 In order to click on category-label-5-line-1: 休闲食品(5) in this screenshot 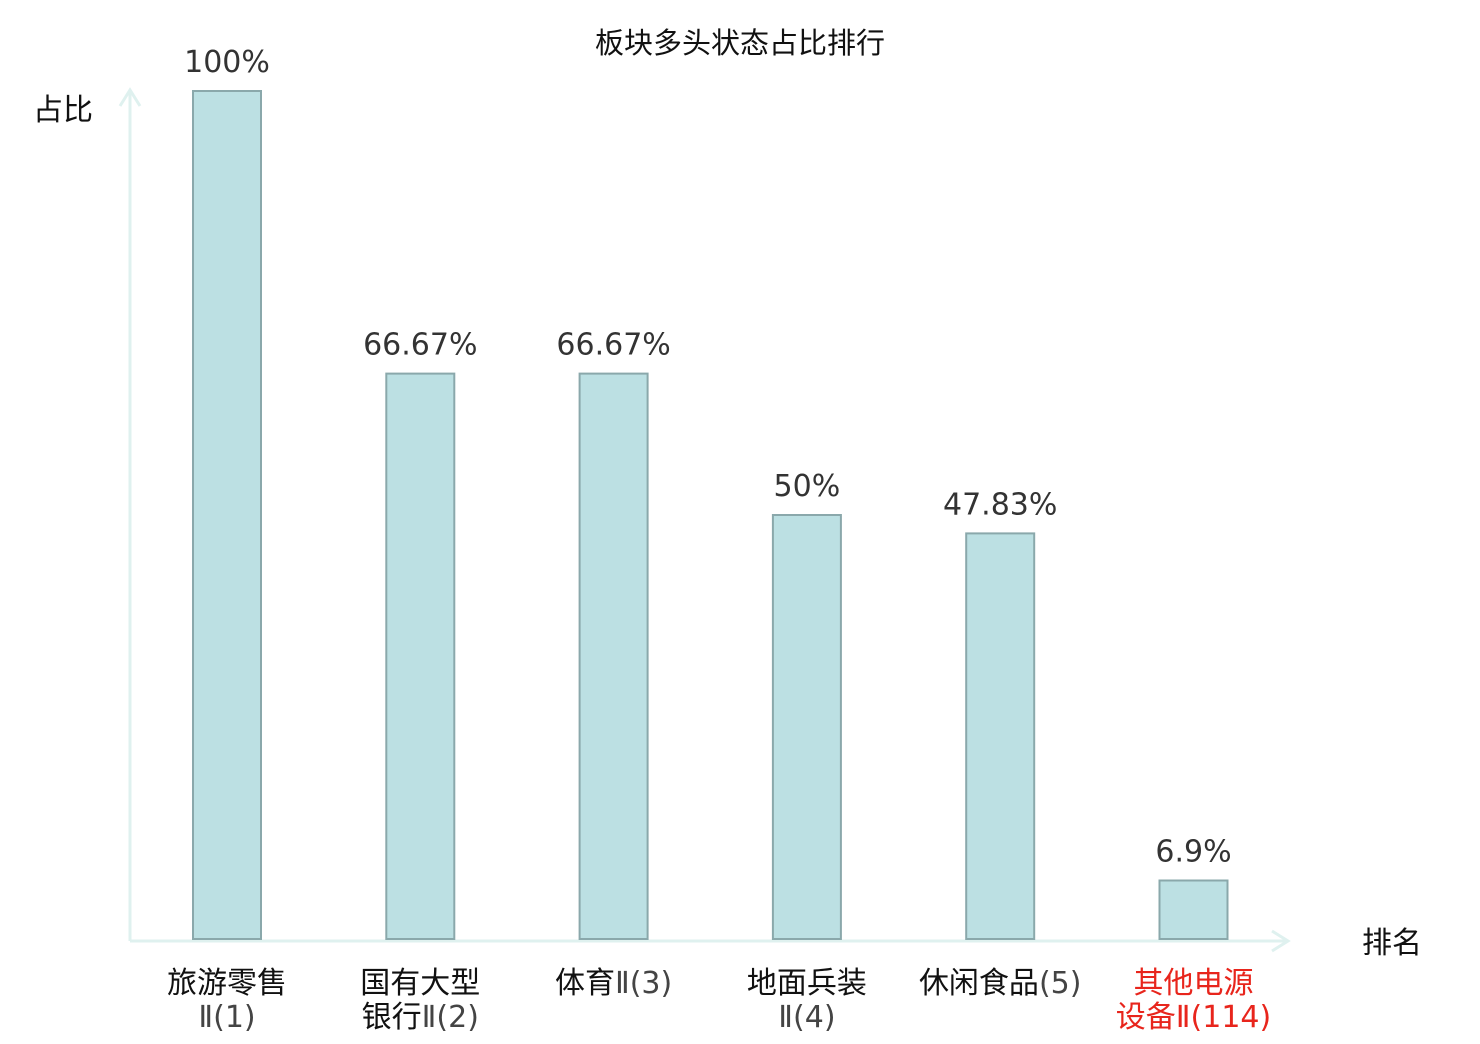, I will do `click(1000, 983)`.